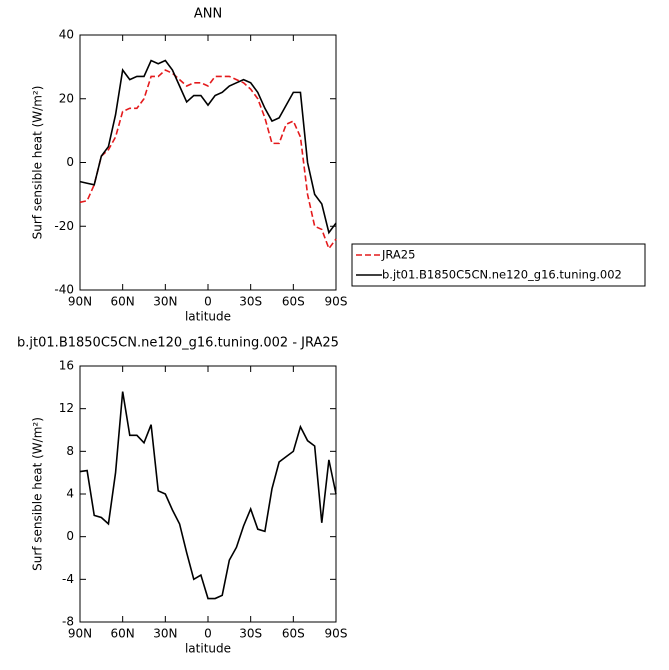 The height and width of the screenshot is (670, 669). Describe the element at coordinates (502, 275) in the screenshot. I see `legend-label: b.jt01.B1850C5CN.ne120_g16.tuning.002` at that location.